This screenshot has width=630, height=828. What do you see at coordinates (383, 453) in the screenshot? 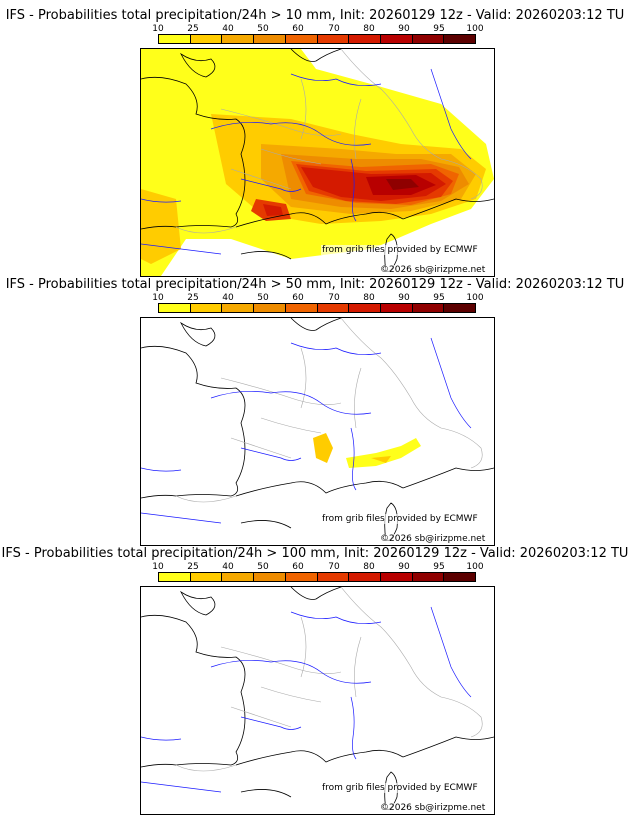
I see `prob-10-area` at bounding box center [383, 453].